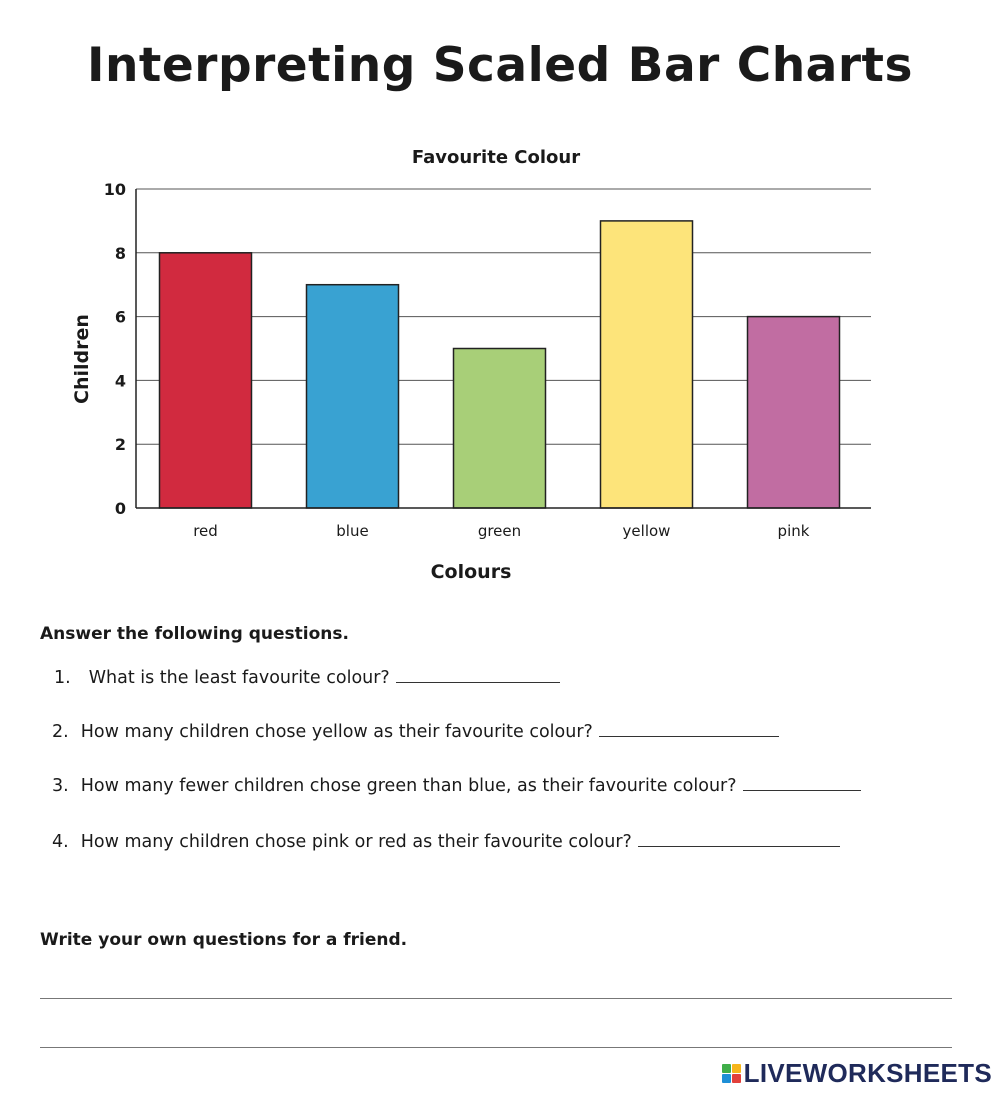  I want to click on y-axis-label: Children, so click(82, 359).